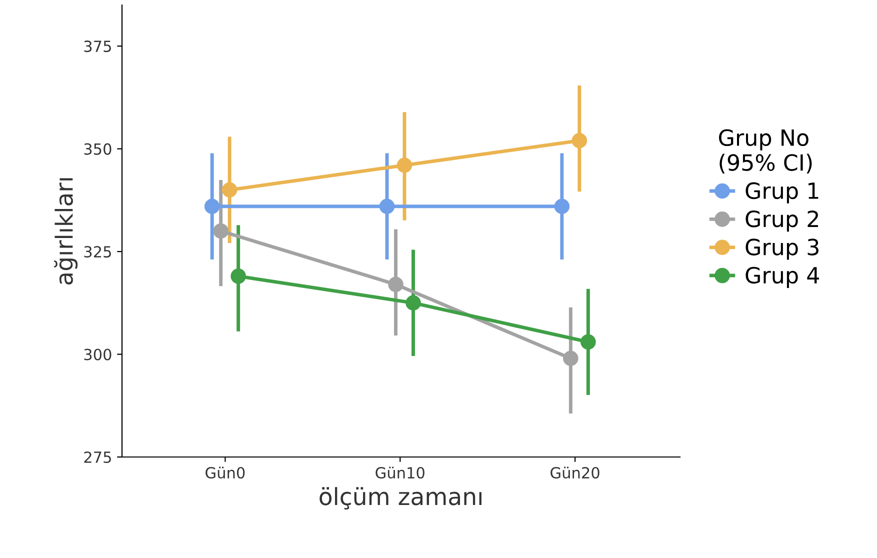  What do you see at coordinates (97, 252) in the screenshot?
I see `y-tick-label: 325` at bounding box center [97, 252].